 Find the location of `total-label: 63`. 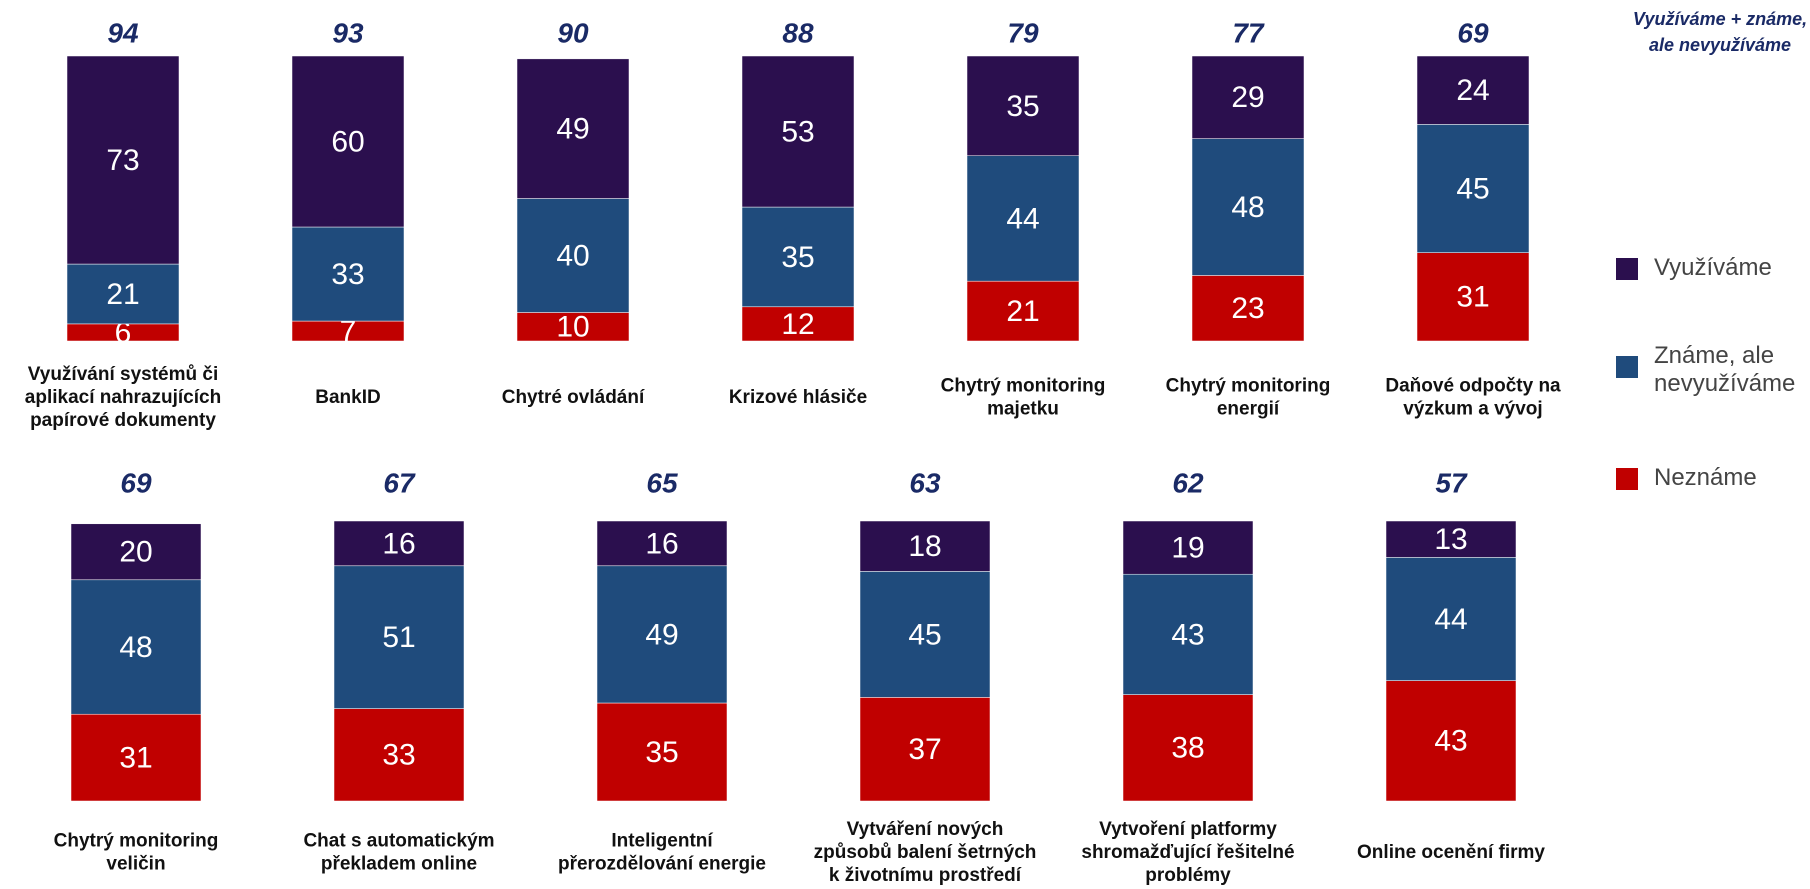

total-label: 63 is located at coordinates (925, 482).